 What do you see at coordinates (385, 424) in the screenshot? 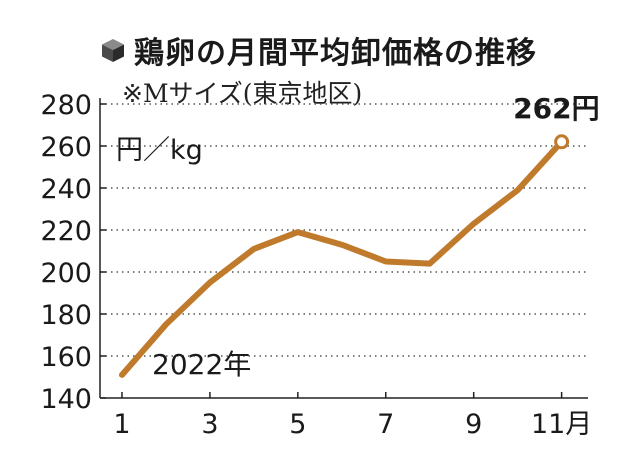
I see `x-tick-label: 7` at bounding box center [385, 424].